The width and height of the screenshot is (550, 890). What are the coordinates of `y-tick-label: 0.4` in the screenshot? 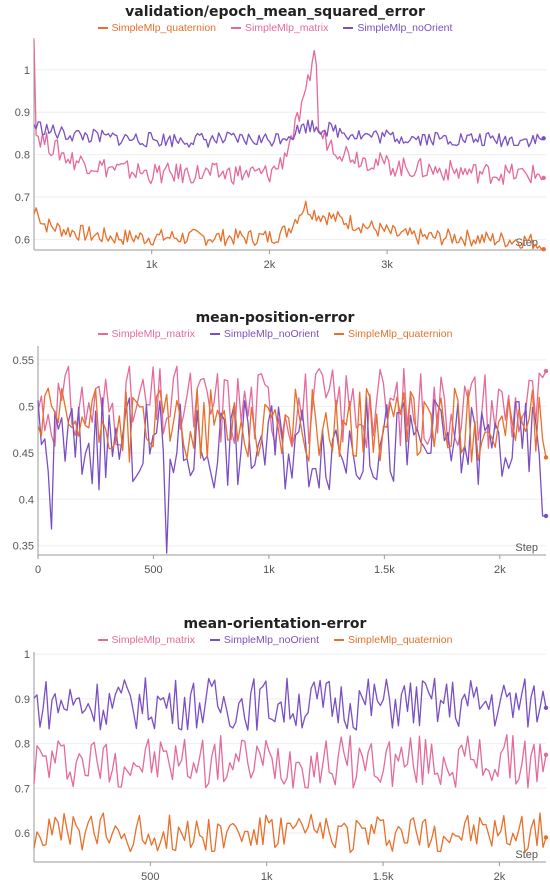 It's located at (26, 500).